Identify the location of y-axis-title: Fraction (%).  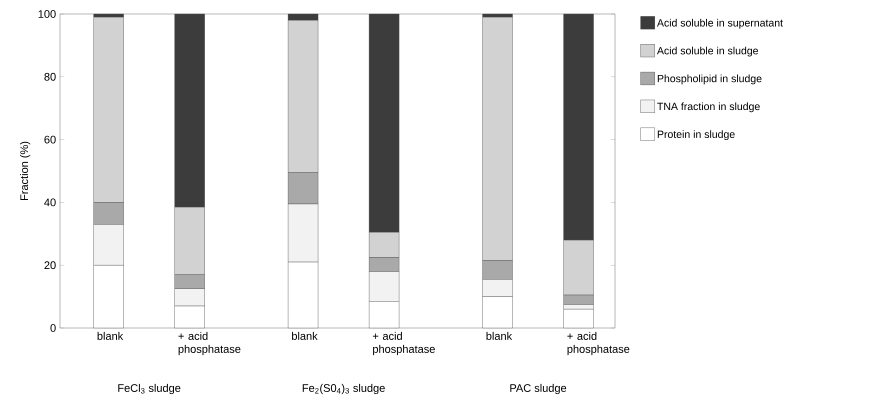
(25, 171).